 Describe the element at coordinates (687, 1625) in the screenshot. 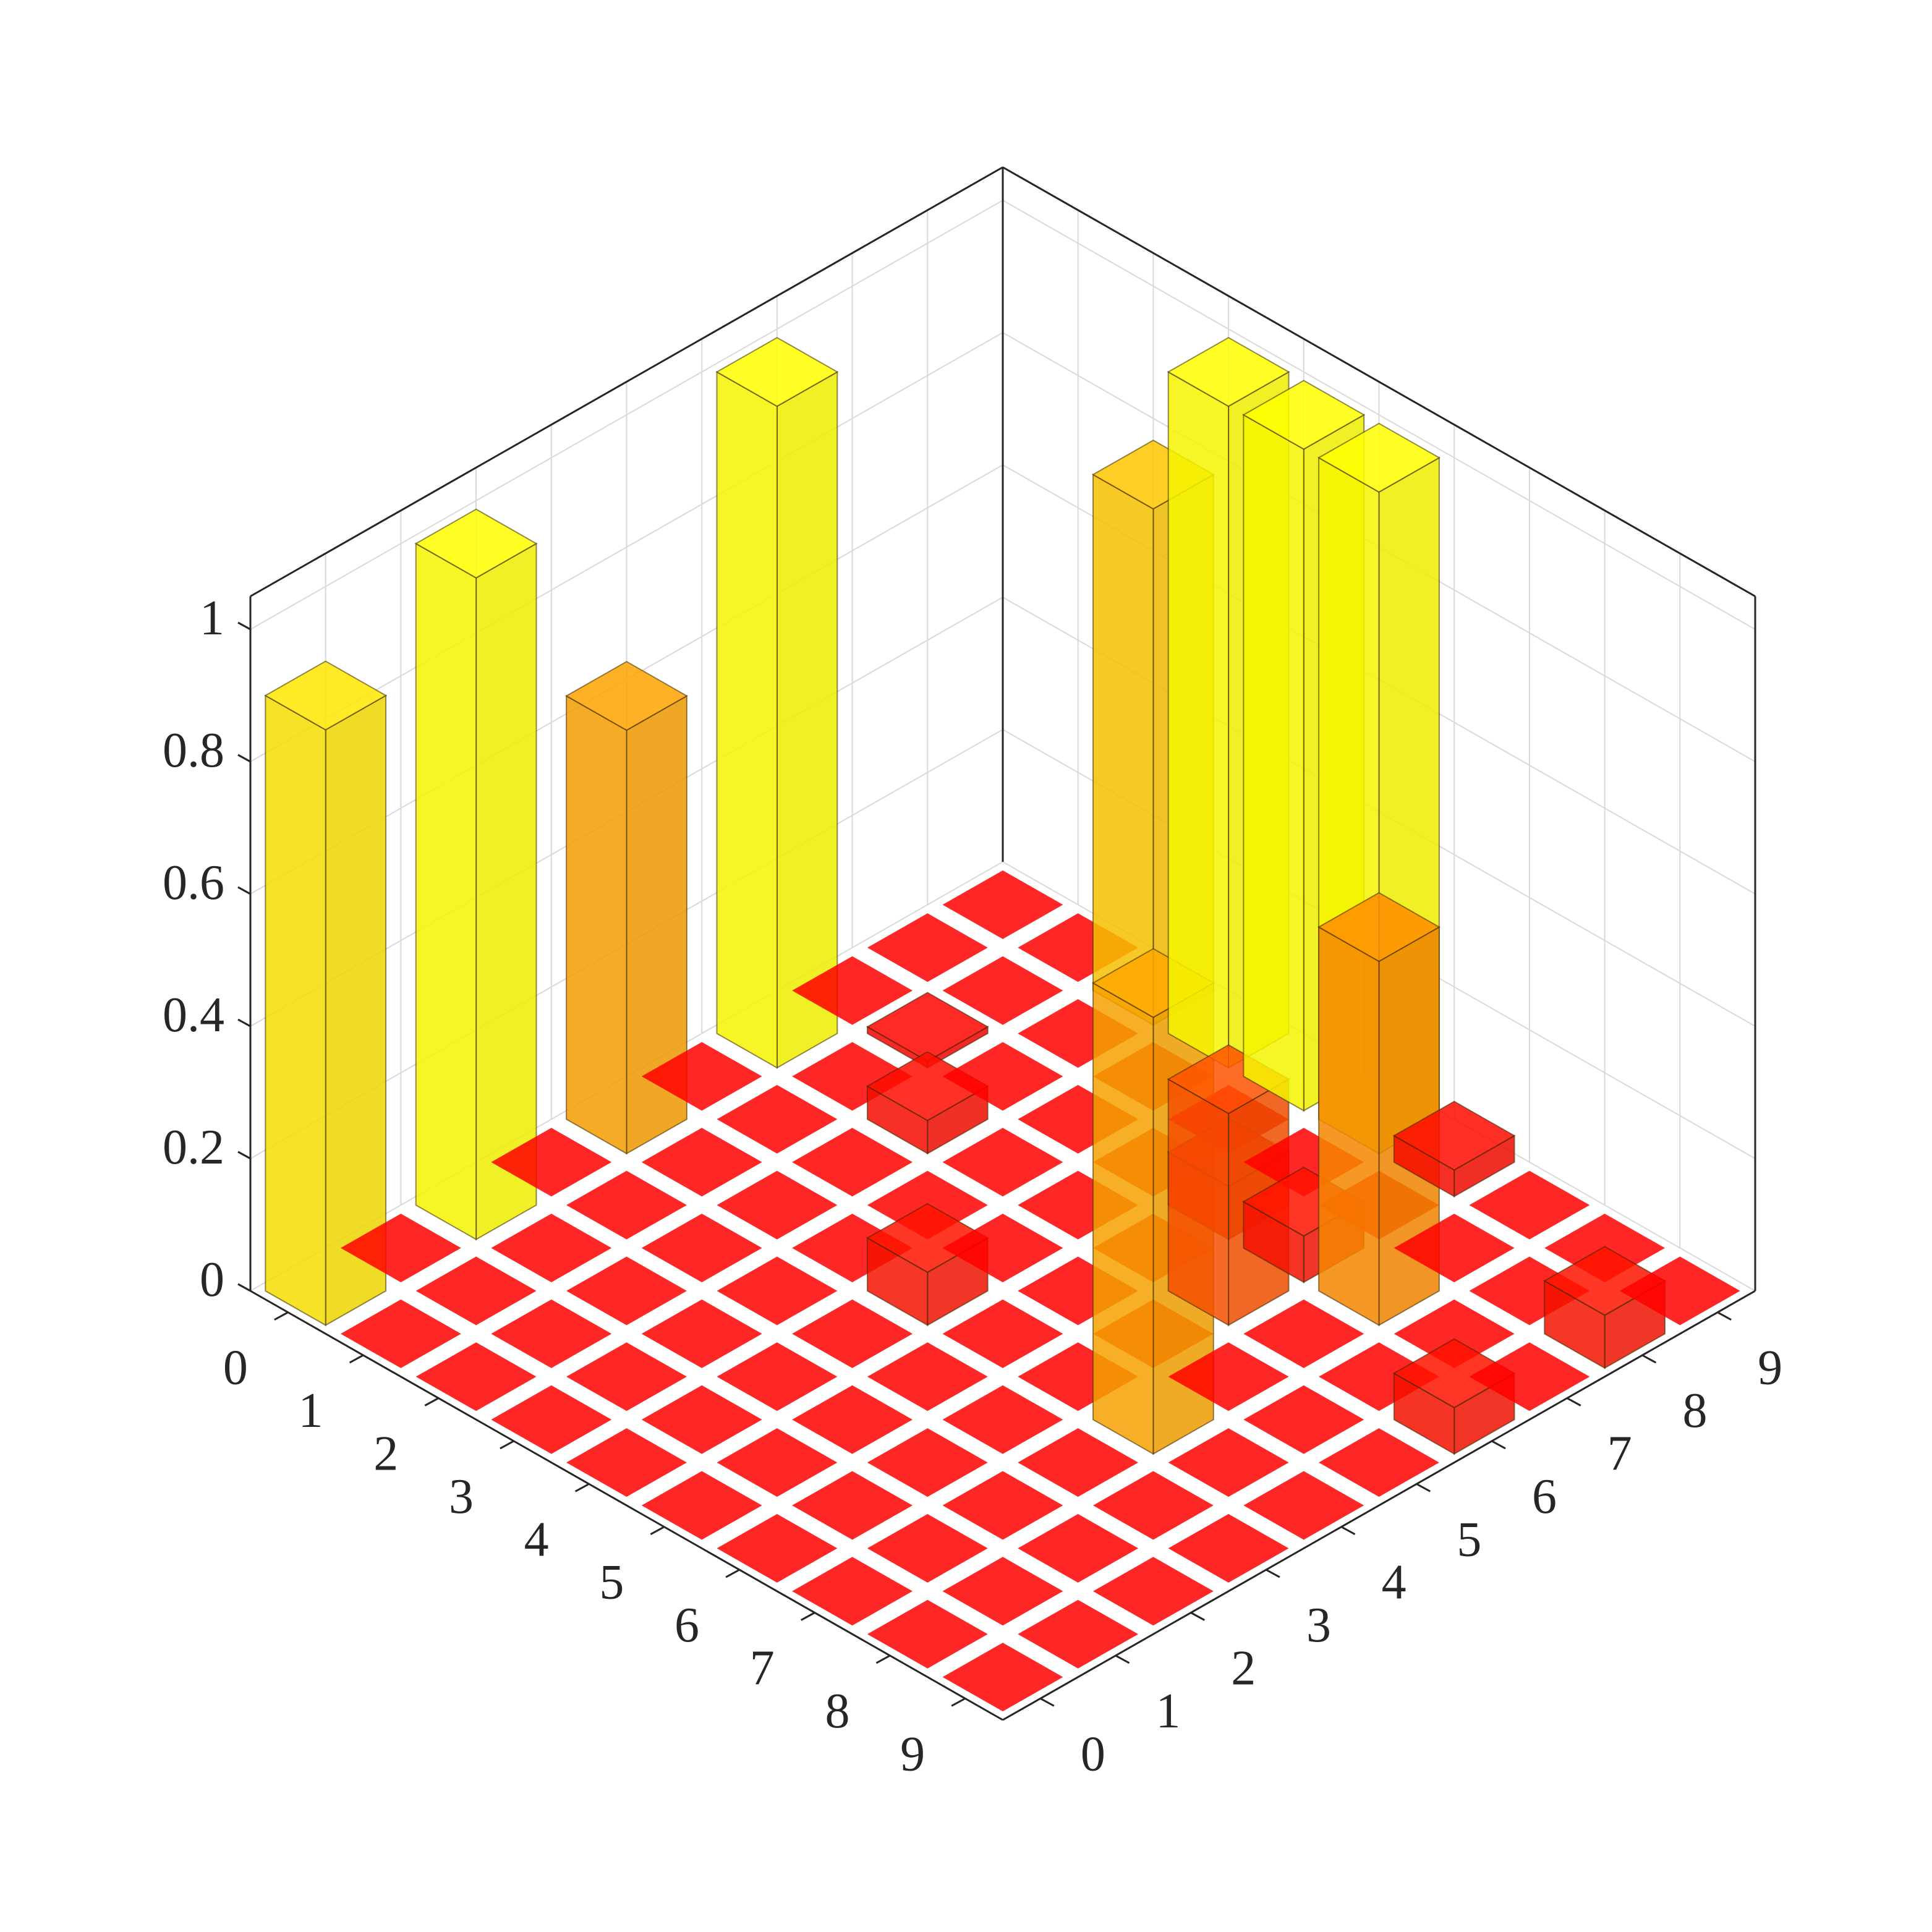

I see `x-tick-label: 6` at that location.